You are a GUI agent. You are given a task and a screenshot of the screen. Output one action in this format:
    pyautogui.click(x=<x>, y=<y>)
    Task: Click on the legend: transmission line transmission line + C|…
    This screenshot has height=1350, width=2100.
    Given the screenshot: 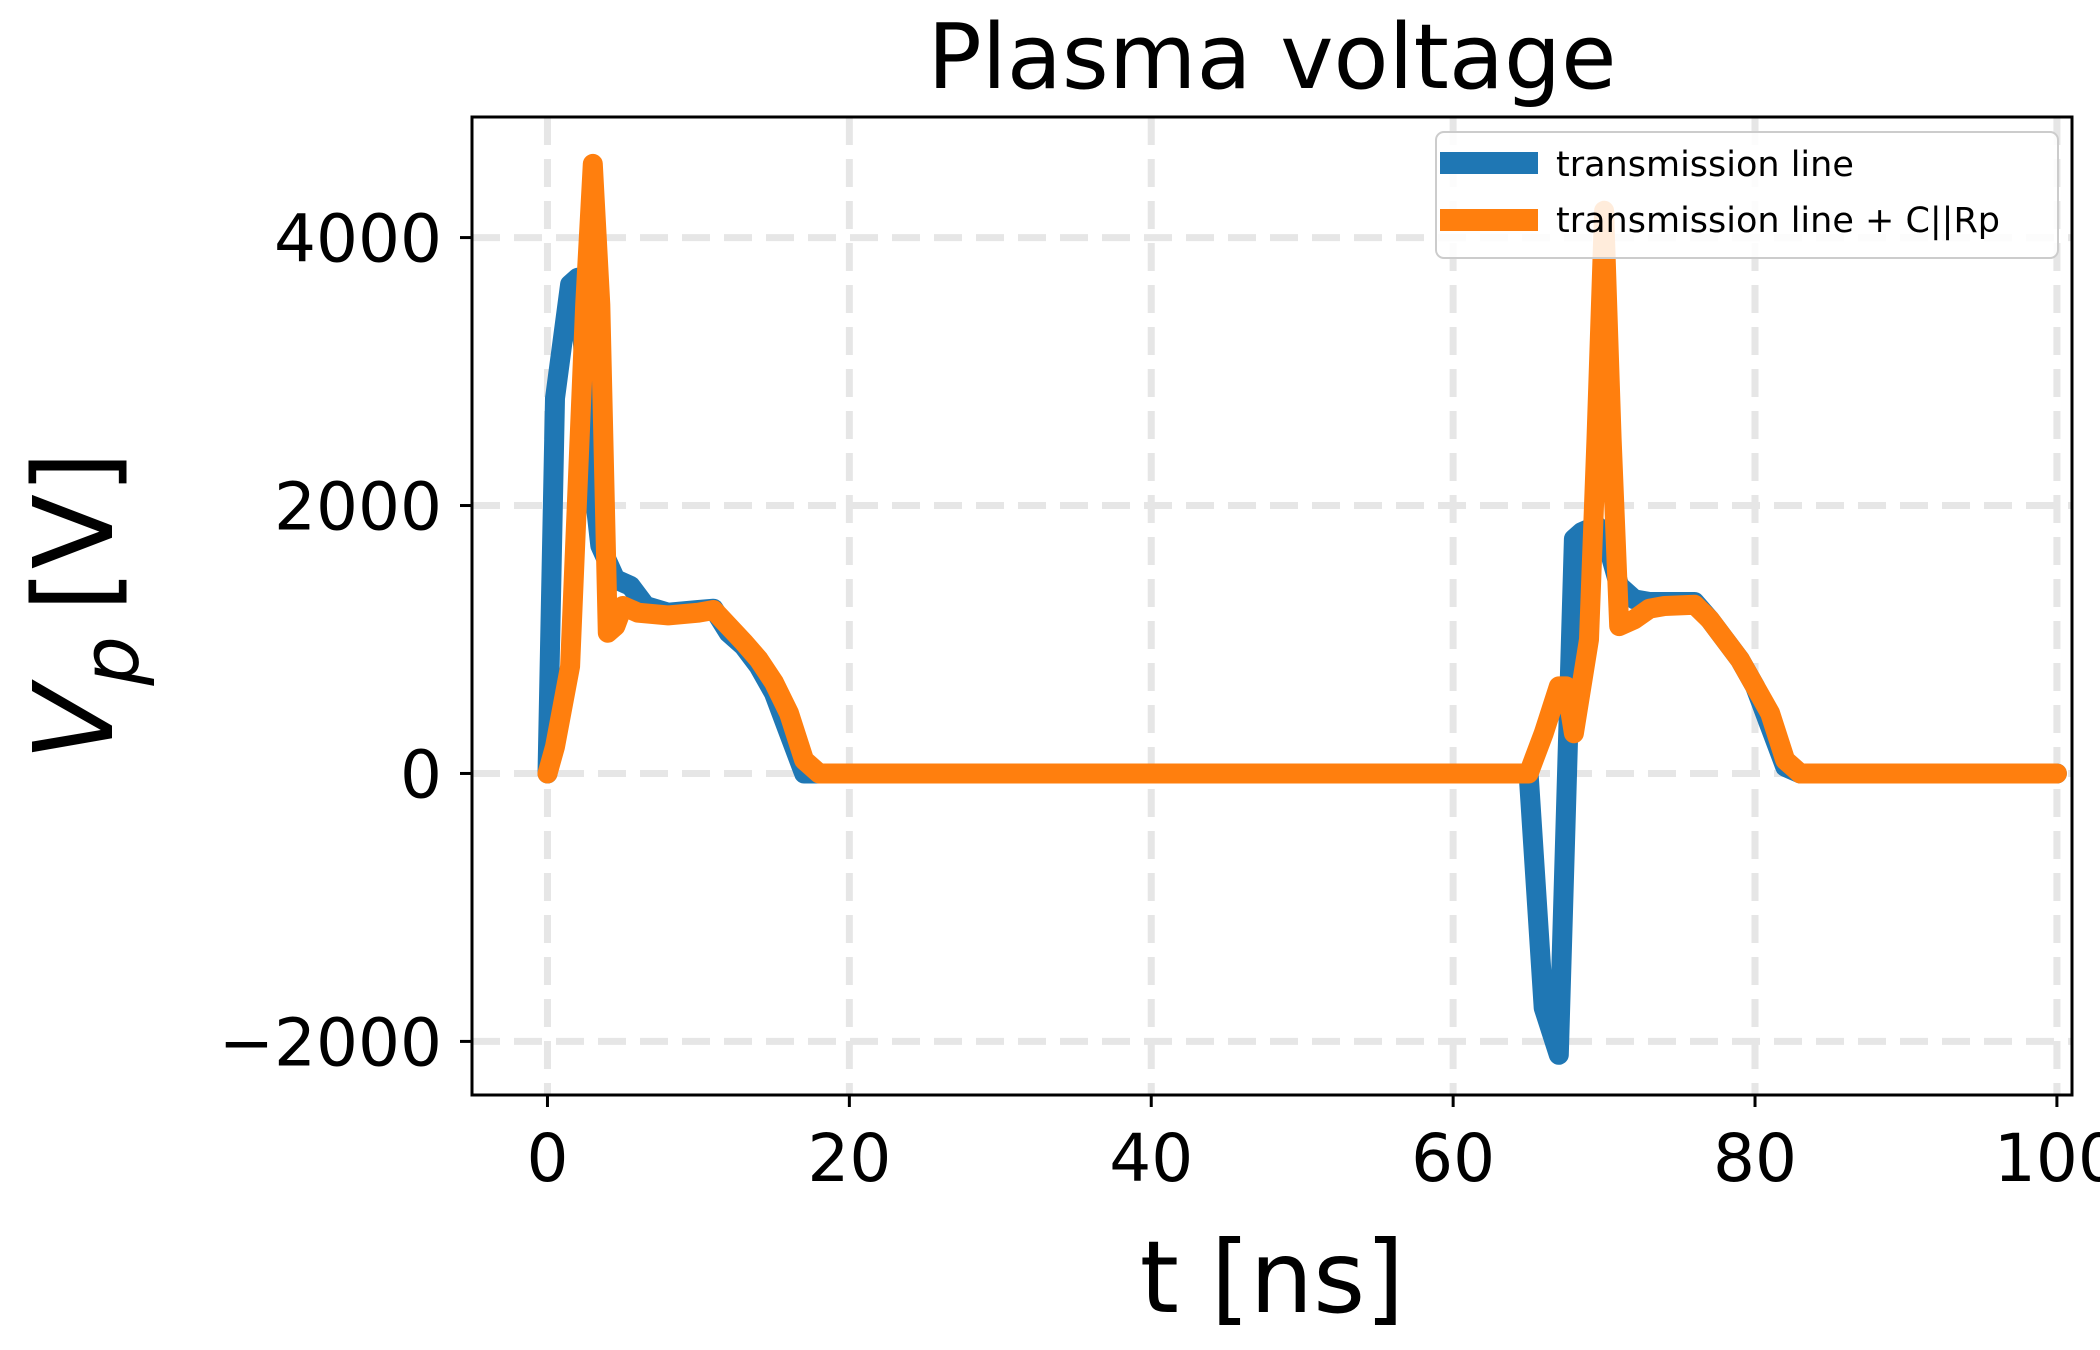 What is the action you would take?
    pyautogui.click(x=1747, y=195)
    